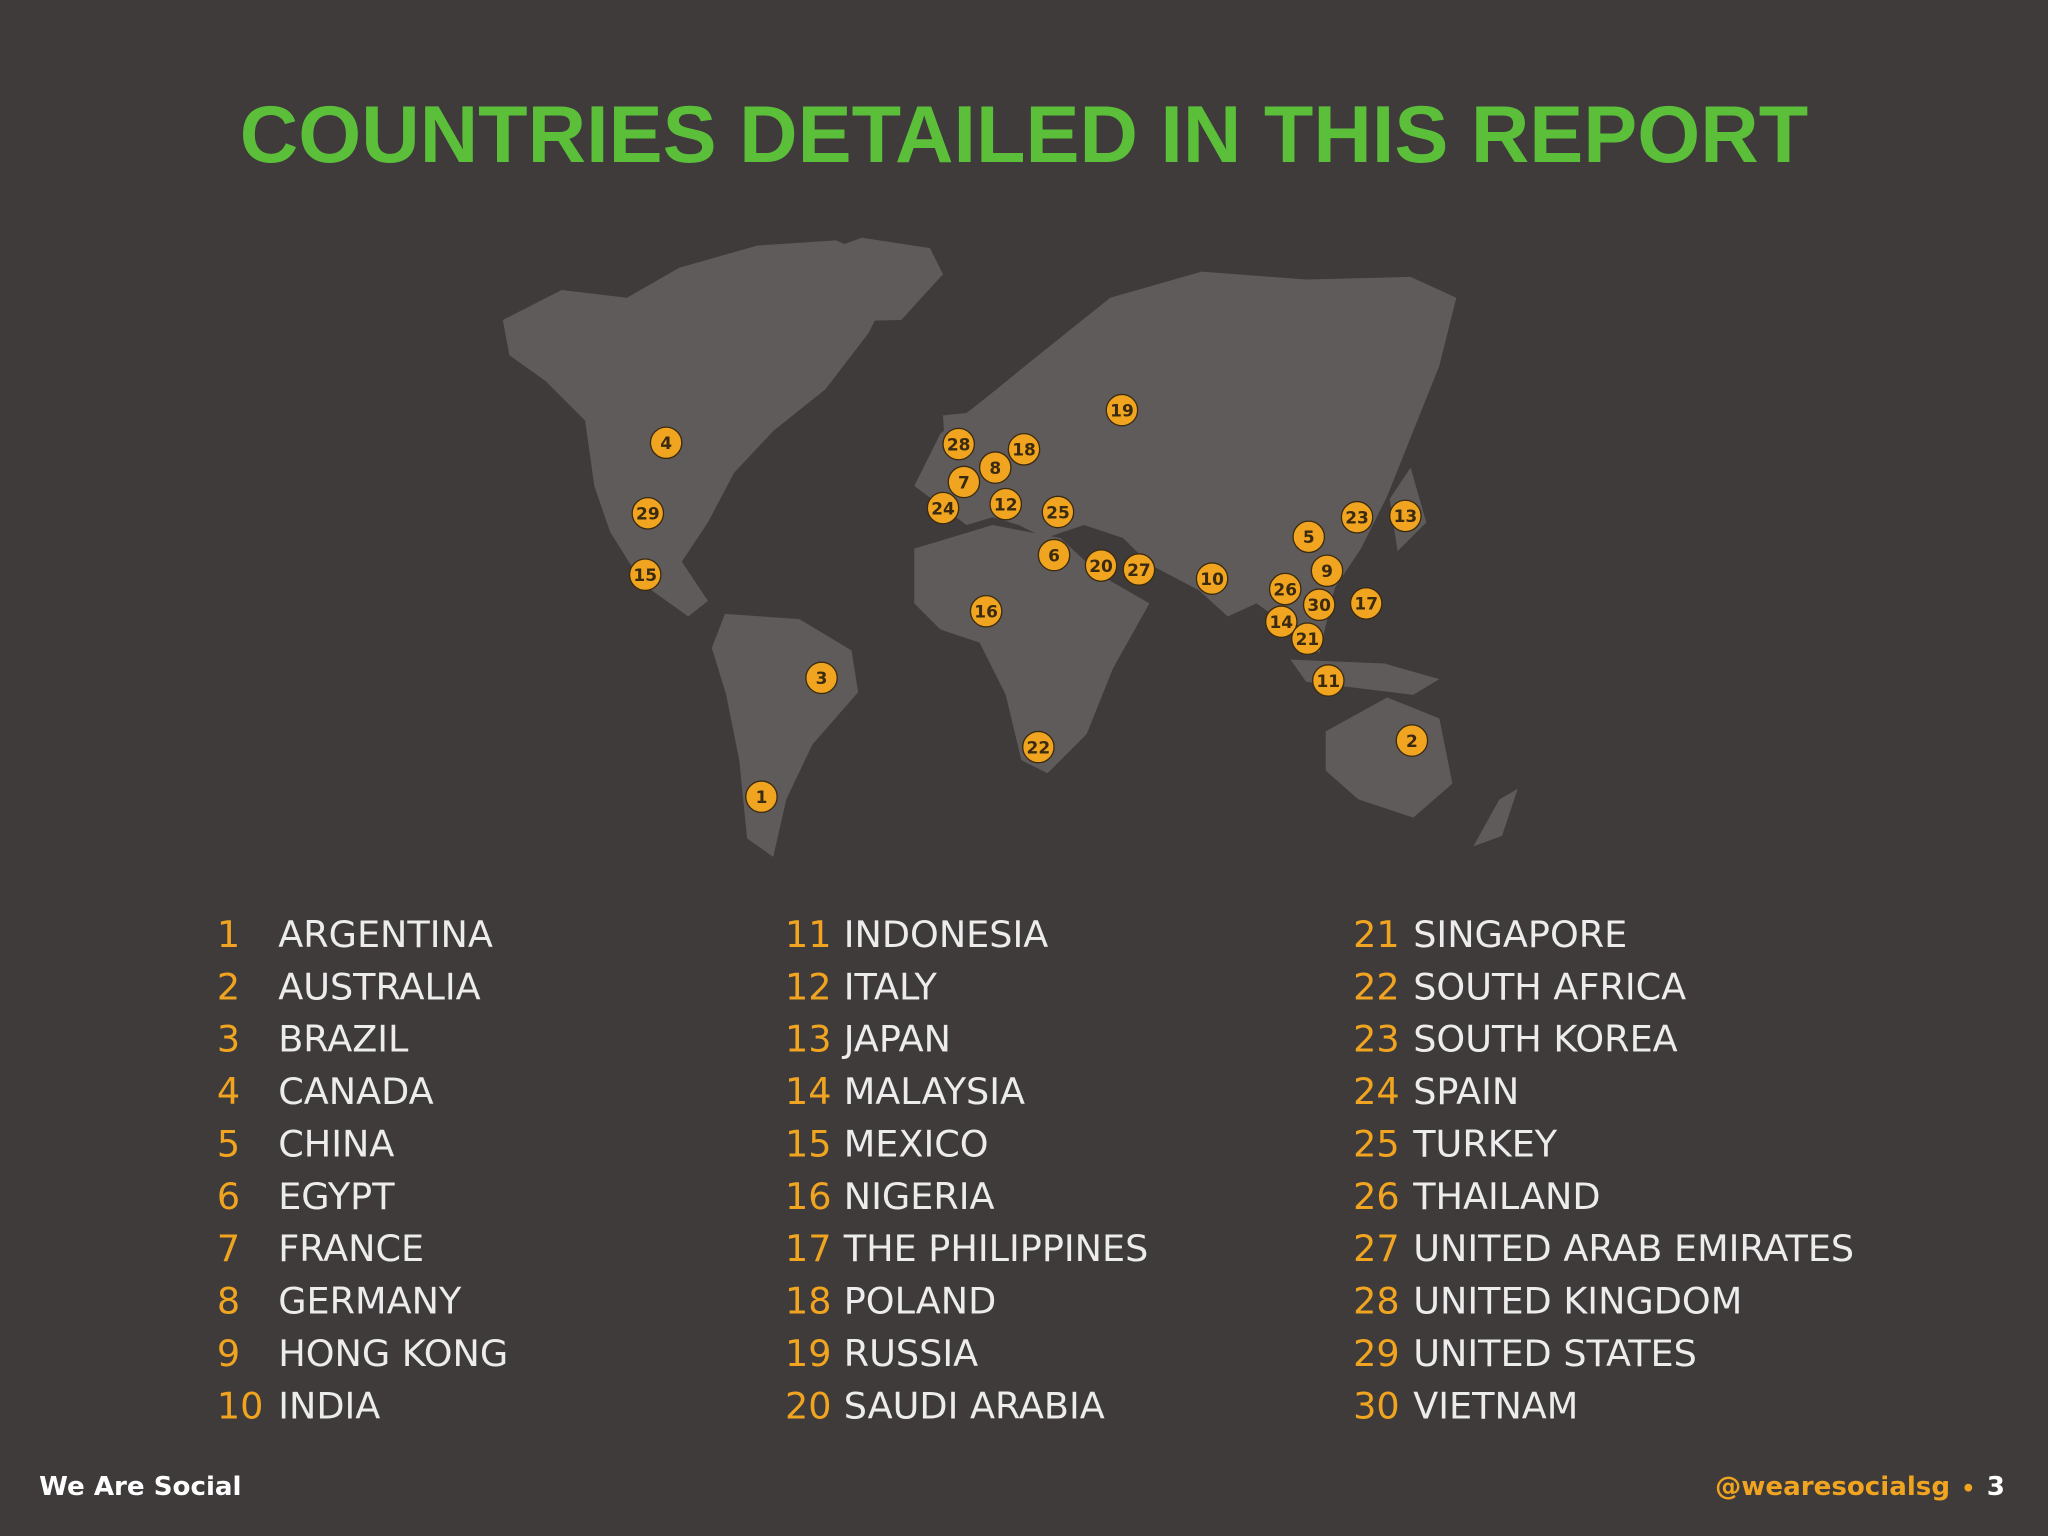 Image resolution: width=2048 pixels, height=1536 pixels. Describe the element at coordinates (808, 1353) in the screenshot. I see `country-number: 19` at that location.